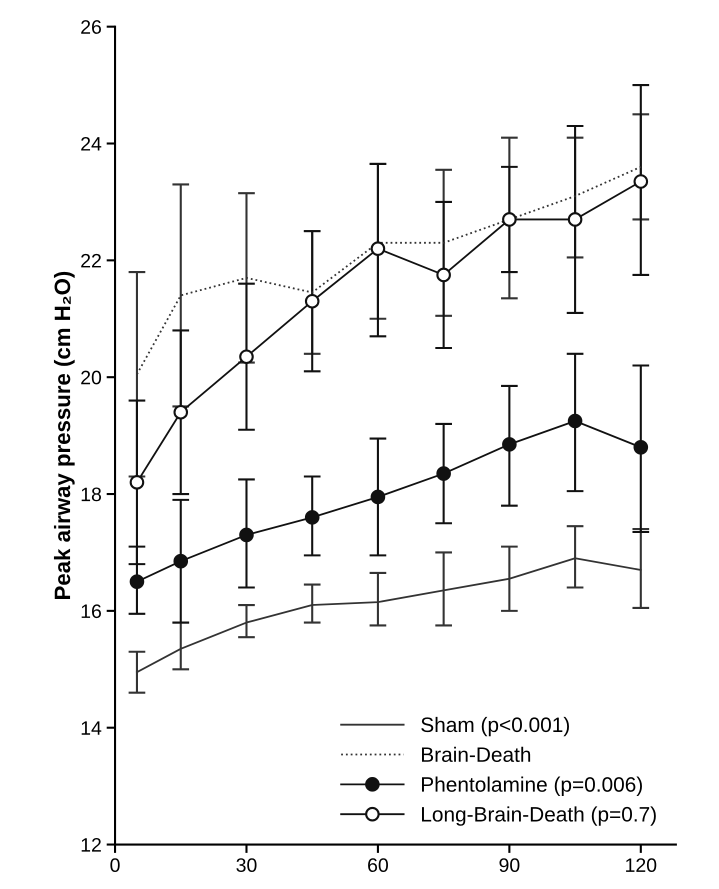 The height and width of the screenshot is (889, 719). Describe the element at coordinates (91, 143) in the screenshot. I see `y-tick-label: 24` at that location.